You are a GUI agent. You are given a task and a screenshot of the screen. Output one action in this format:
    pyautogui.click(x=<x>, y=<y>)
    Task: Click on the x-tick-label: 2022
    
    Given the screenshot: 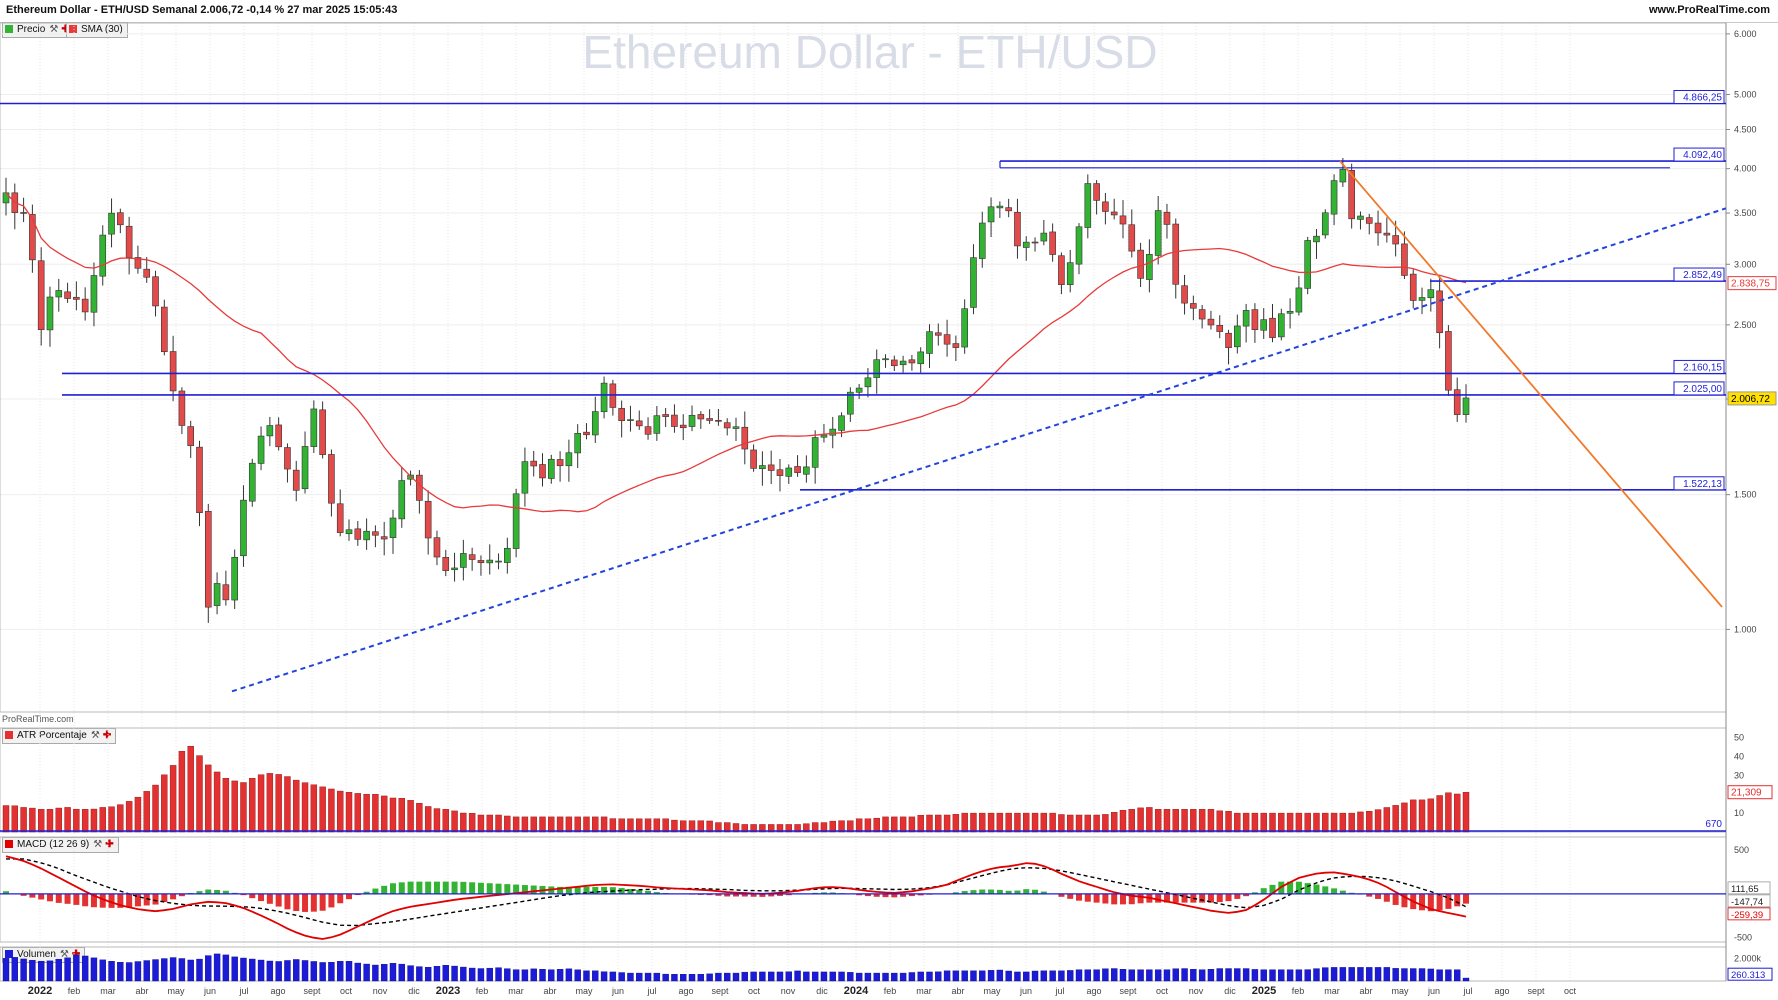 What is the action you would take?
    pyautogui.click(x=40, y=991)
    